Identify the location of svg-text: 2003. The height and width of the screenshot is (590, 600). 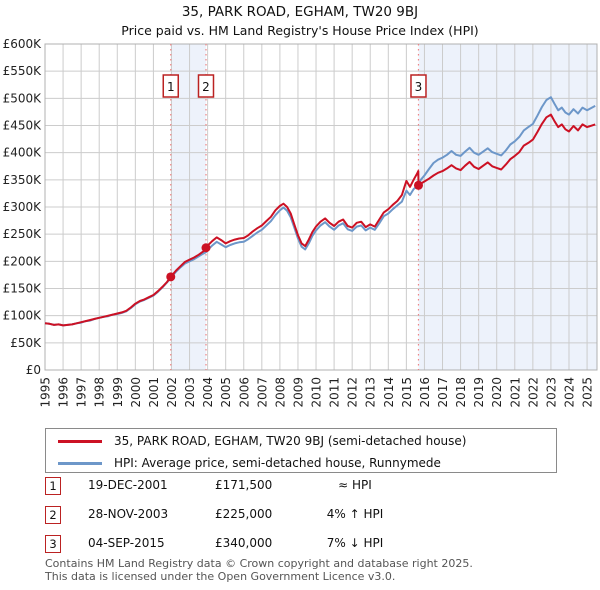
(190, 392).